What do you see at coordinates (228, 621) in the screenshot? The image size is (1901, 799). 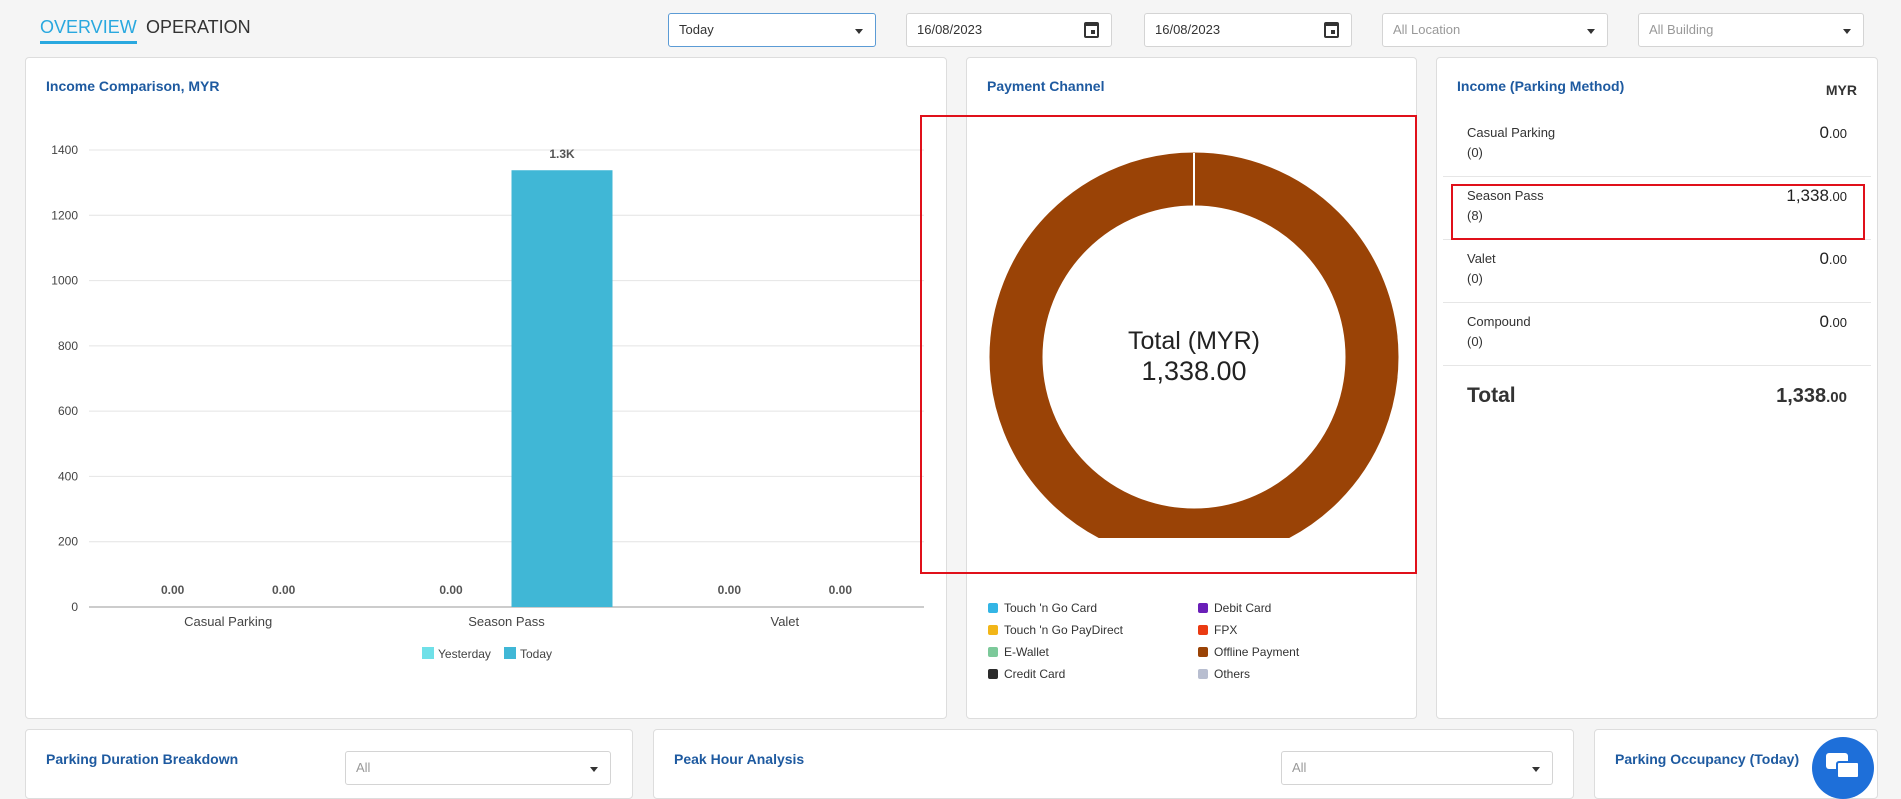 I see `x-tick-label: Casual Parking` at bounding box center [228, 621].